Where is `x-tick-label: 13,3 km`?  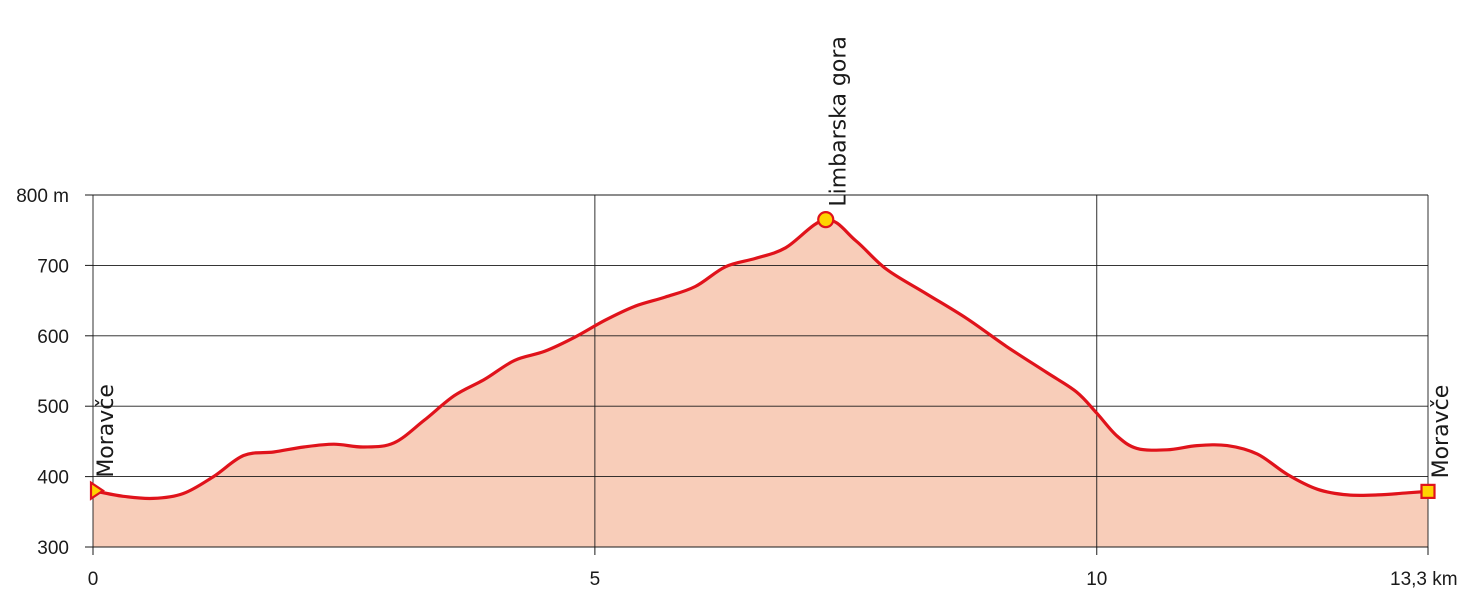 x-tick-label: 13,3 km is located at coordinates (1424, 579).